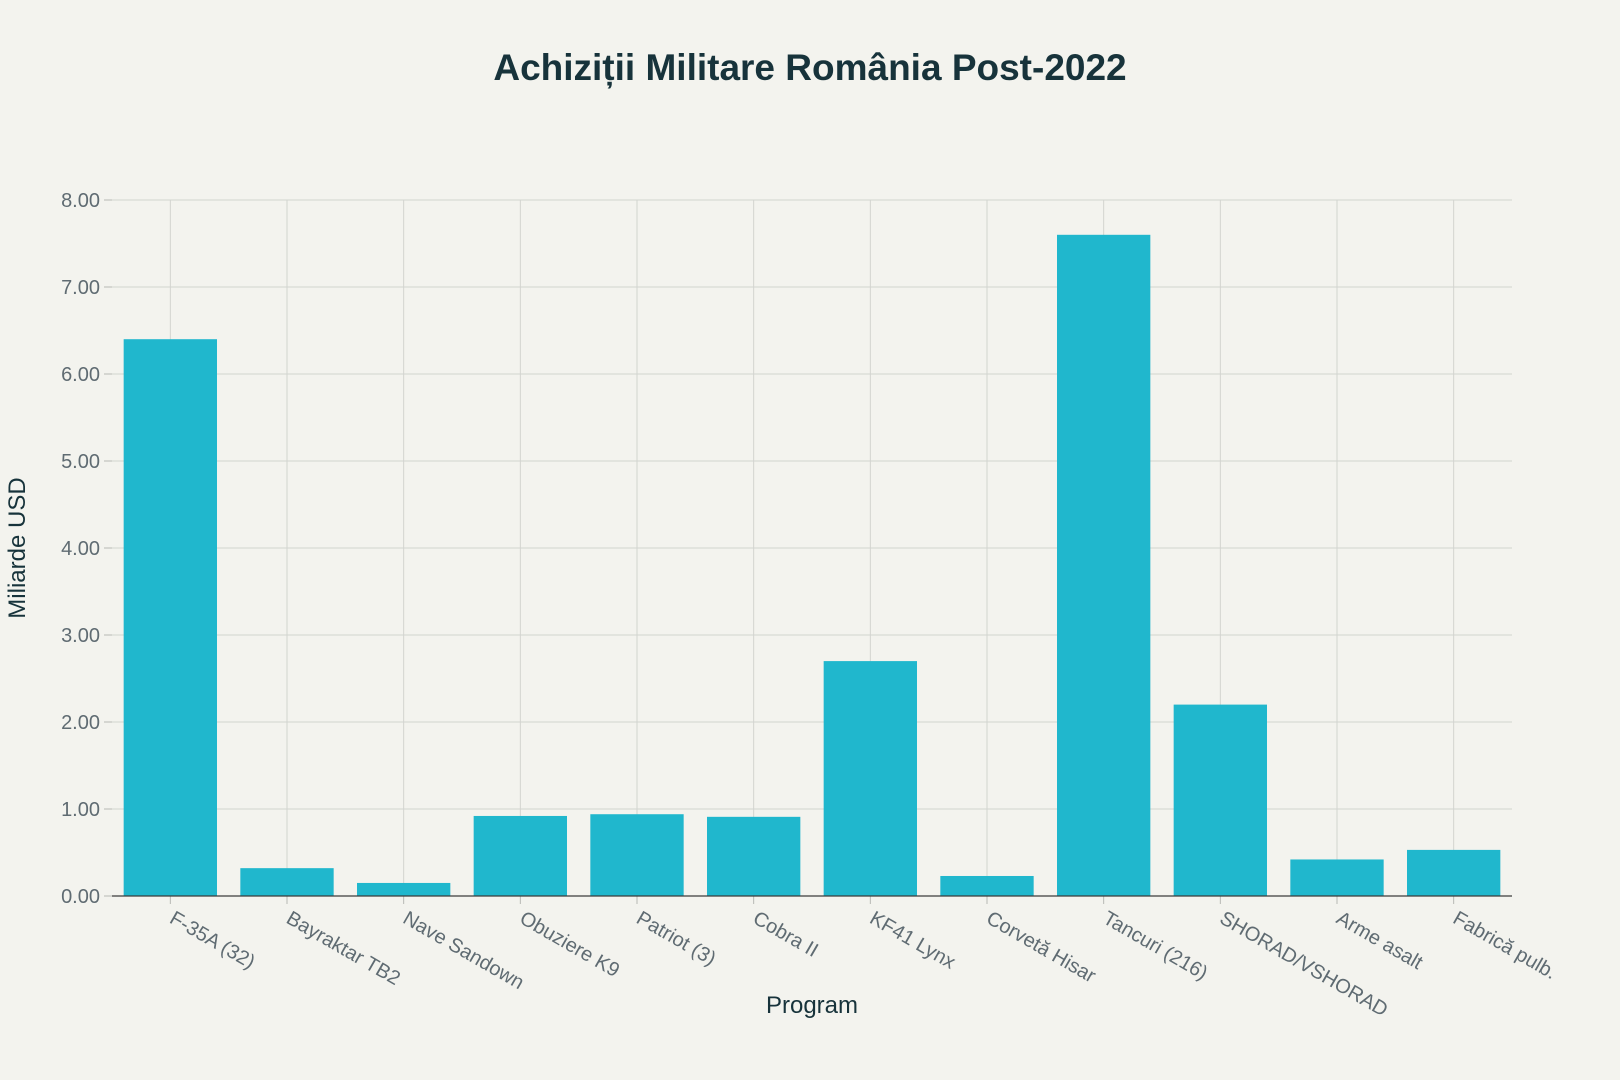 This screenshot has height=1080, width=1620. Describe the element at coordinates (912, 940) in the screenshot. I see `x-tick-label: KF41 Lynx` at that location.